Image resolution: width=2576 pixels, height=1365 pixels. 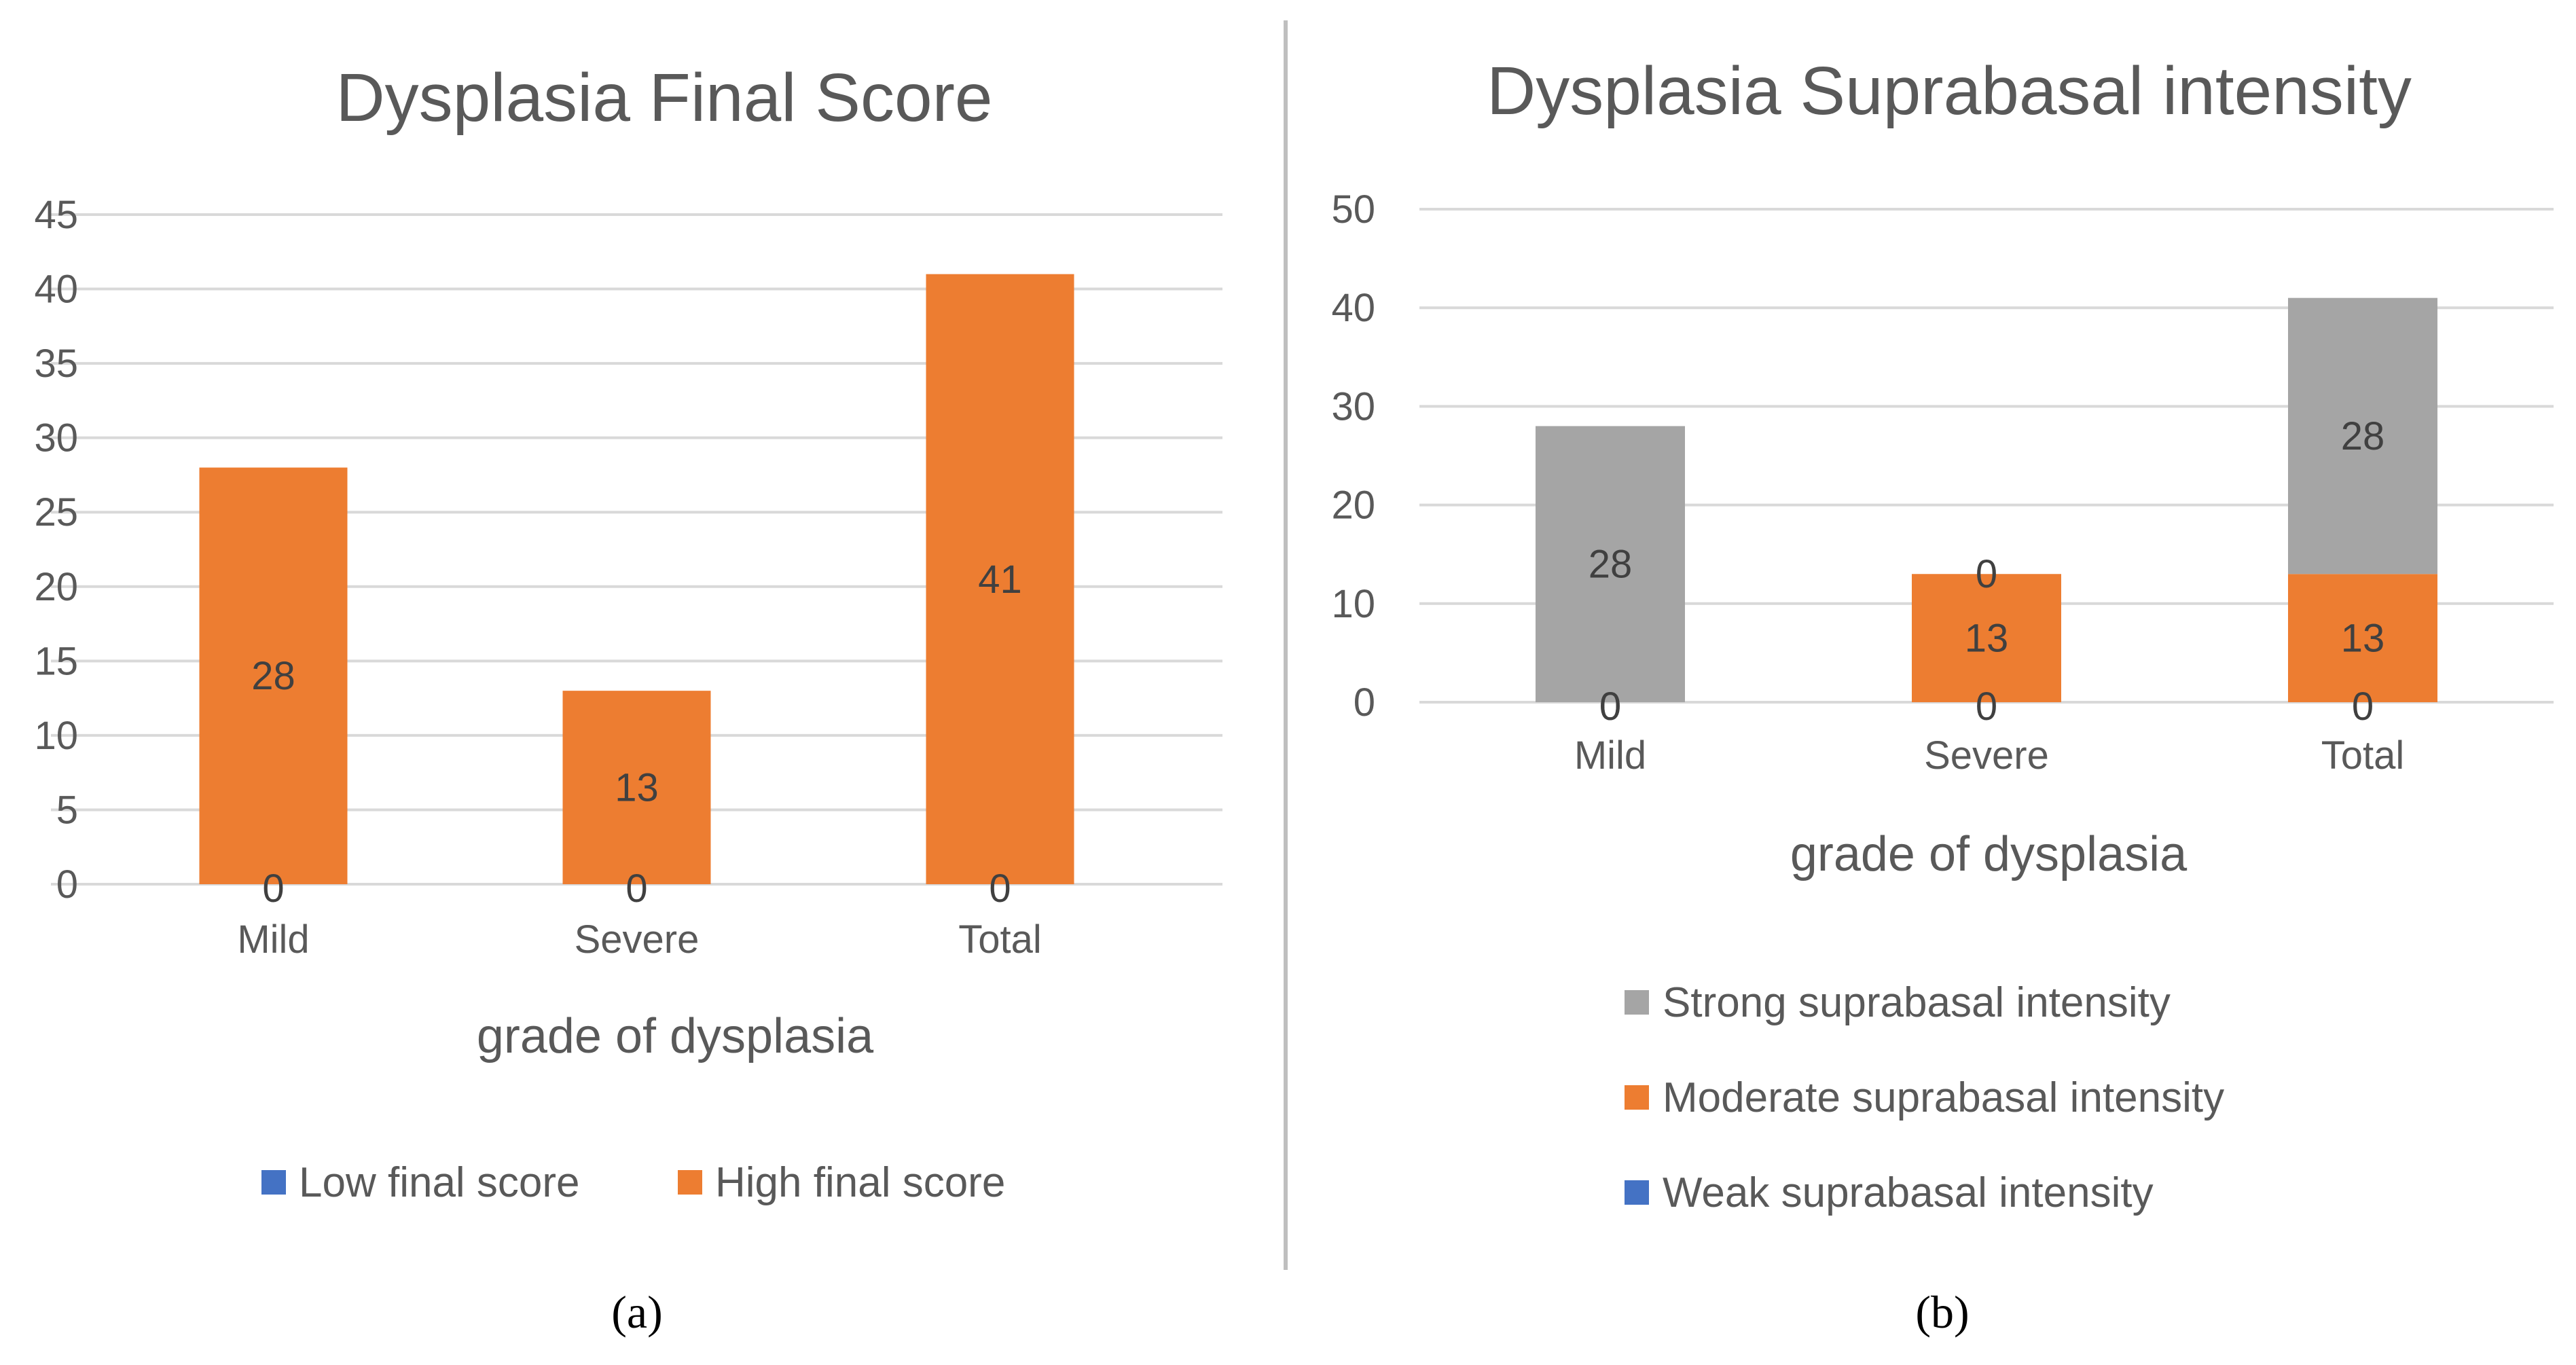 I want to click on bar-strong-suprabasal-intensity-total, so click(x=2362, y=436).